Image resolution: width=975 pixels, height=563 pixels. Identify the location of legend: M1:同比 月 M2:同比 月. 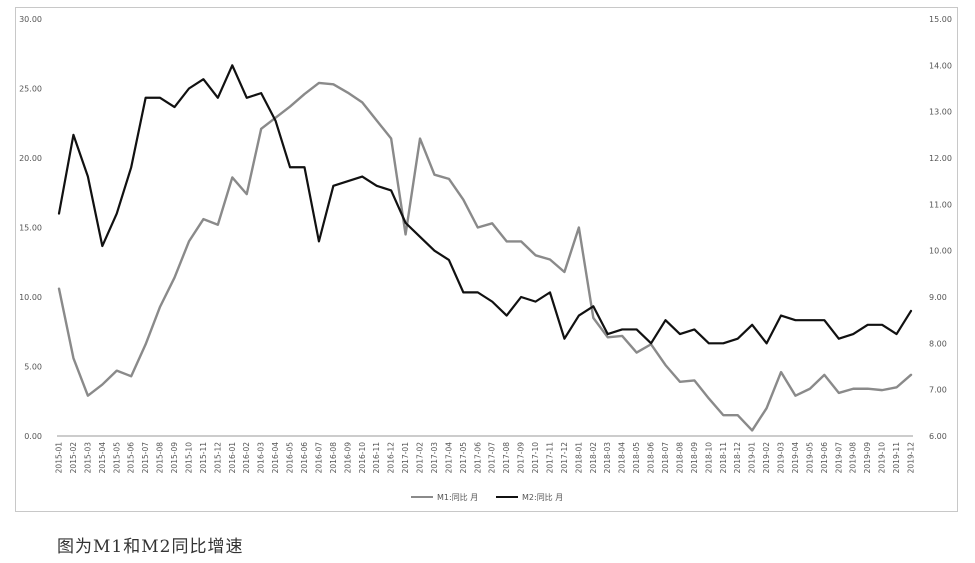
(487, 497).